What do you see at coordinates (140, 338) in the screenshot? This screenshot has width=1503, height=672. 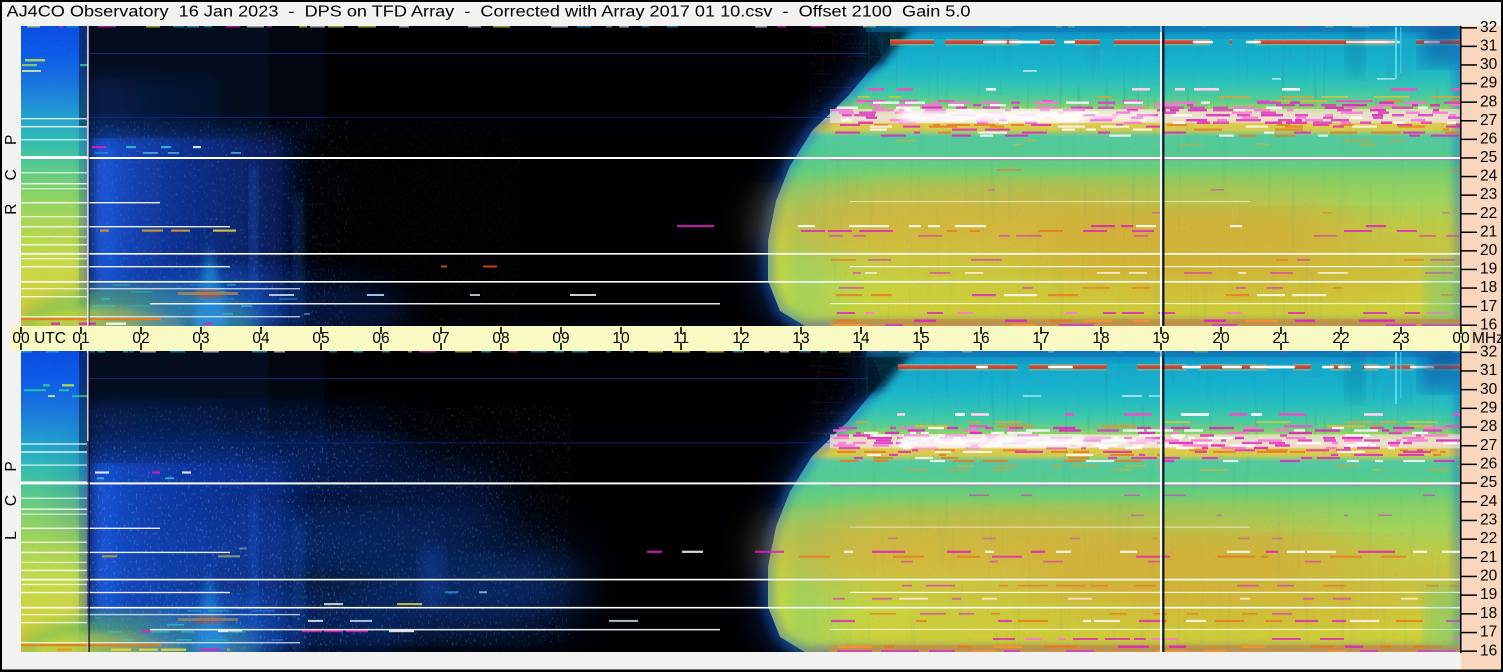 I see `svg-text: 02` at bounding box center [140, 338].